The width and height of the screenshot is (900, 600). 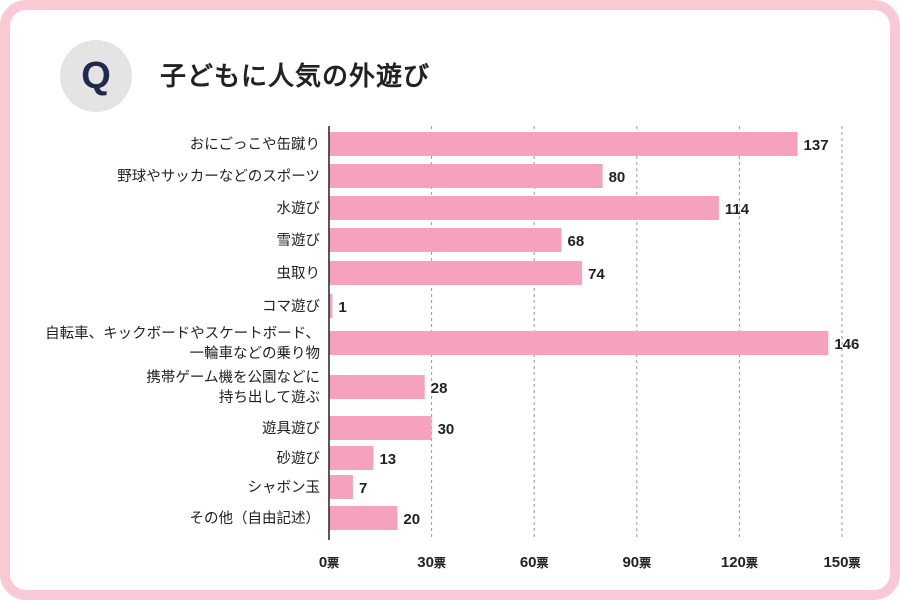 I want to click on category-label: 自転車、キックボードやスケートボード、, so click(x=182, y=333).